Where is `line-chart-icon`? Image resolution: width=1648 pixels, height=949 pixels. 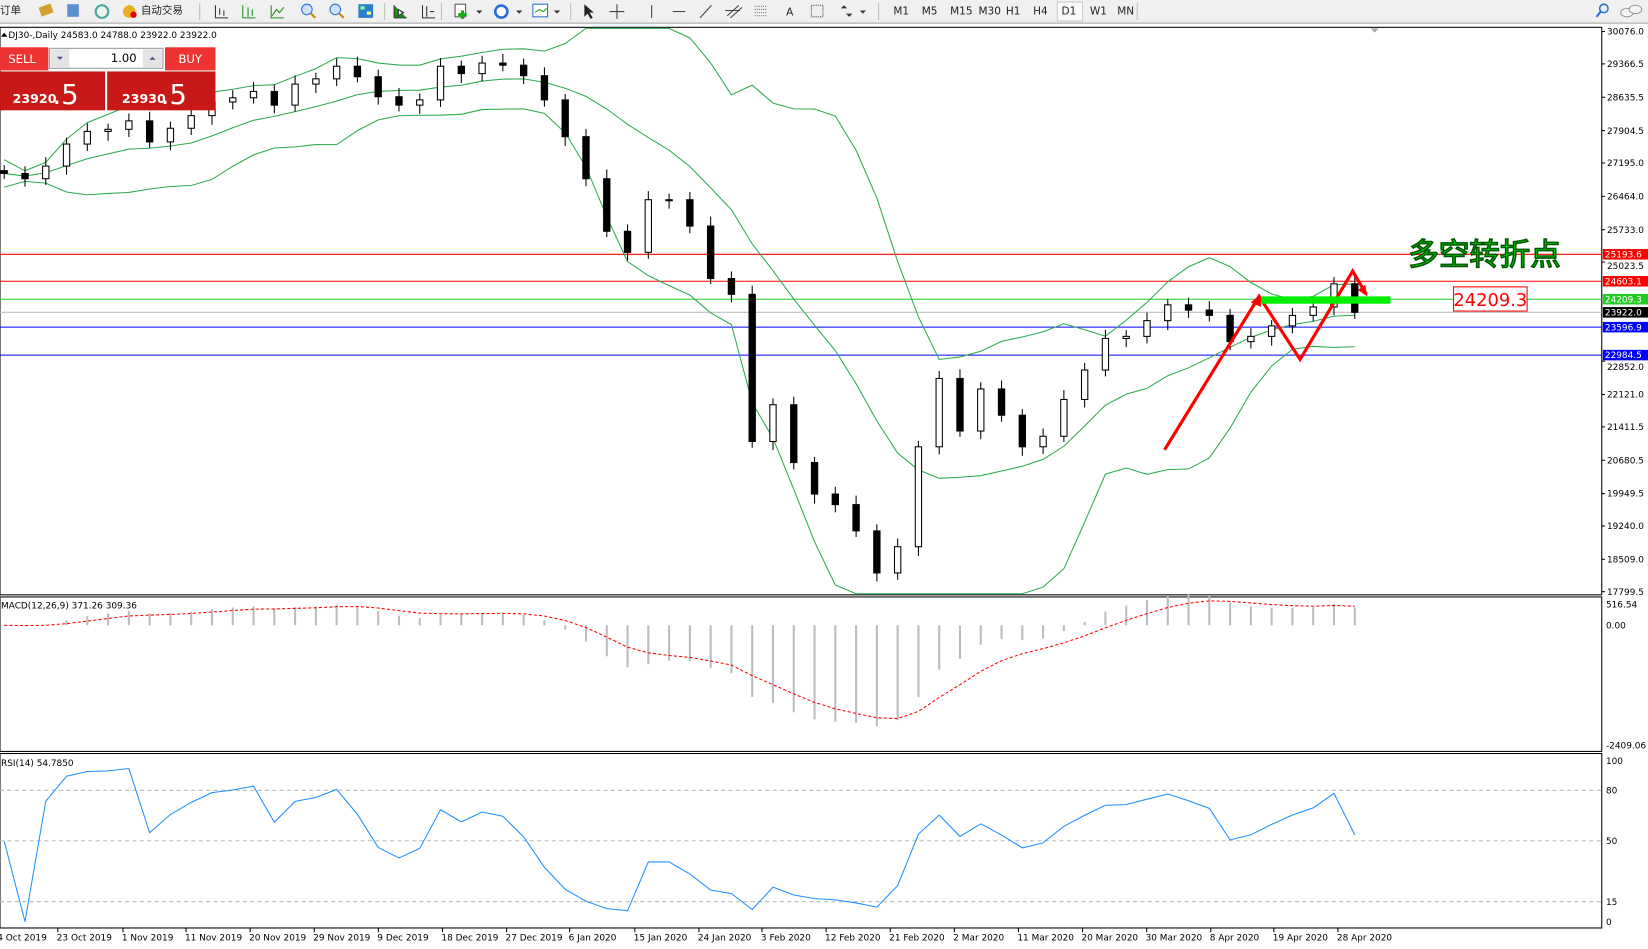
line-chart-icon is located at coordinates (277, 12).